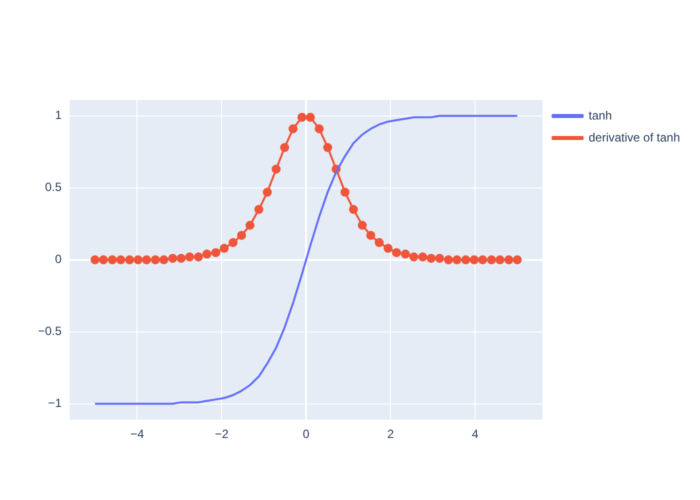 This screenshot has width=700, height=500. What do you see at coordinates (221, 434) in the screenshot?
I see `x-tick-label: −2` at bounding box center [221, 434].